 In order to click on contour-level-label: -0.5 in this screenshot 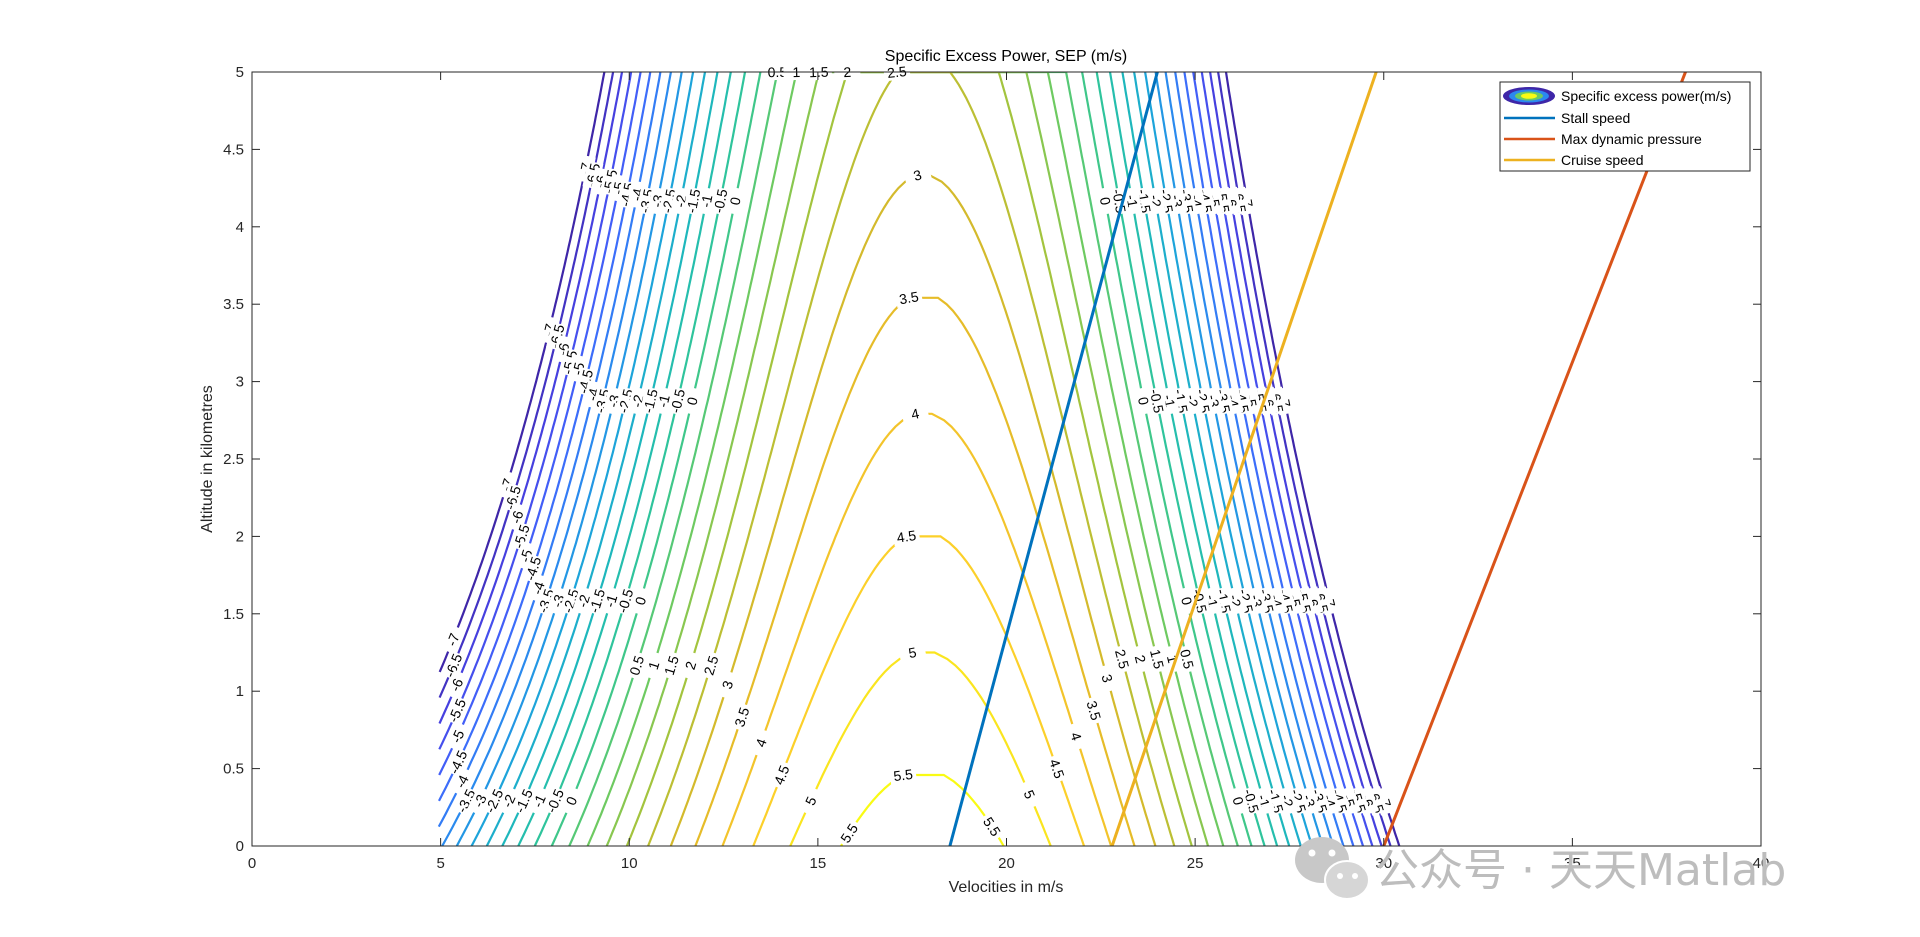, I will do `click(720, 200)`.